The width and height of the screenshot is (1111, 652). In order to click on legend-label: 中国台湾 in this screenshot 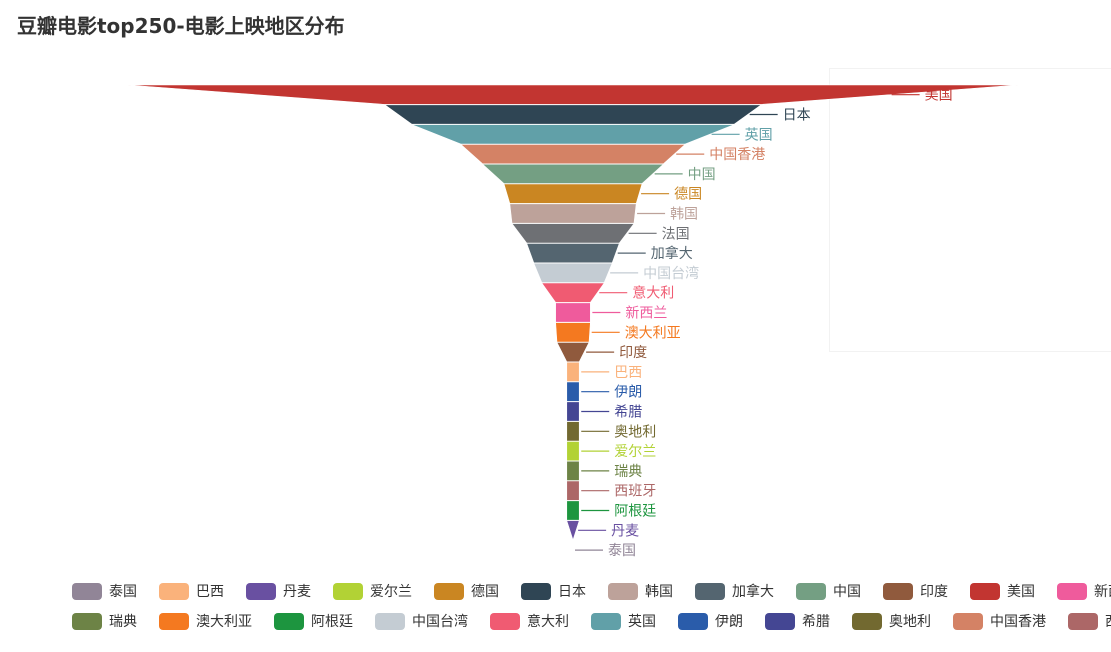, I will do `click(440, 622)`.